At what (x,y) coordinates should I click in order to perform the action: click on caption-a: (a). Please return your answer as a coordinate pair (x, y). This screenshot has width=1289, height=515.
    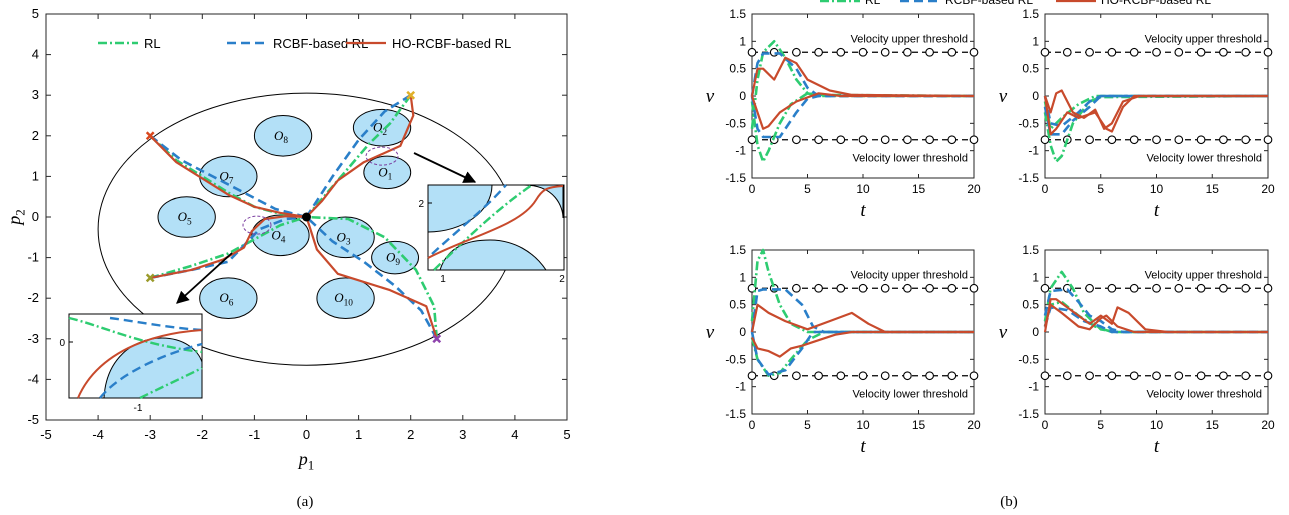
    Looking at the image, I should click on (305, 502).